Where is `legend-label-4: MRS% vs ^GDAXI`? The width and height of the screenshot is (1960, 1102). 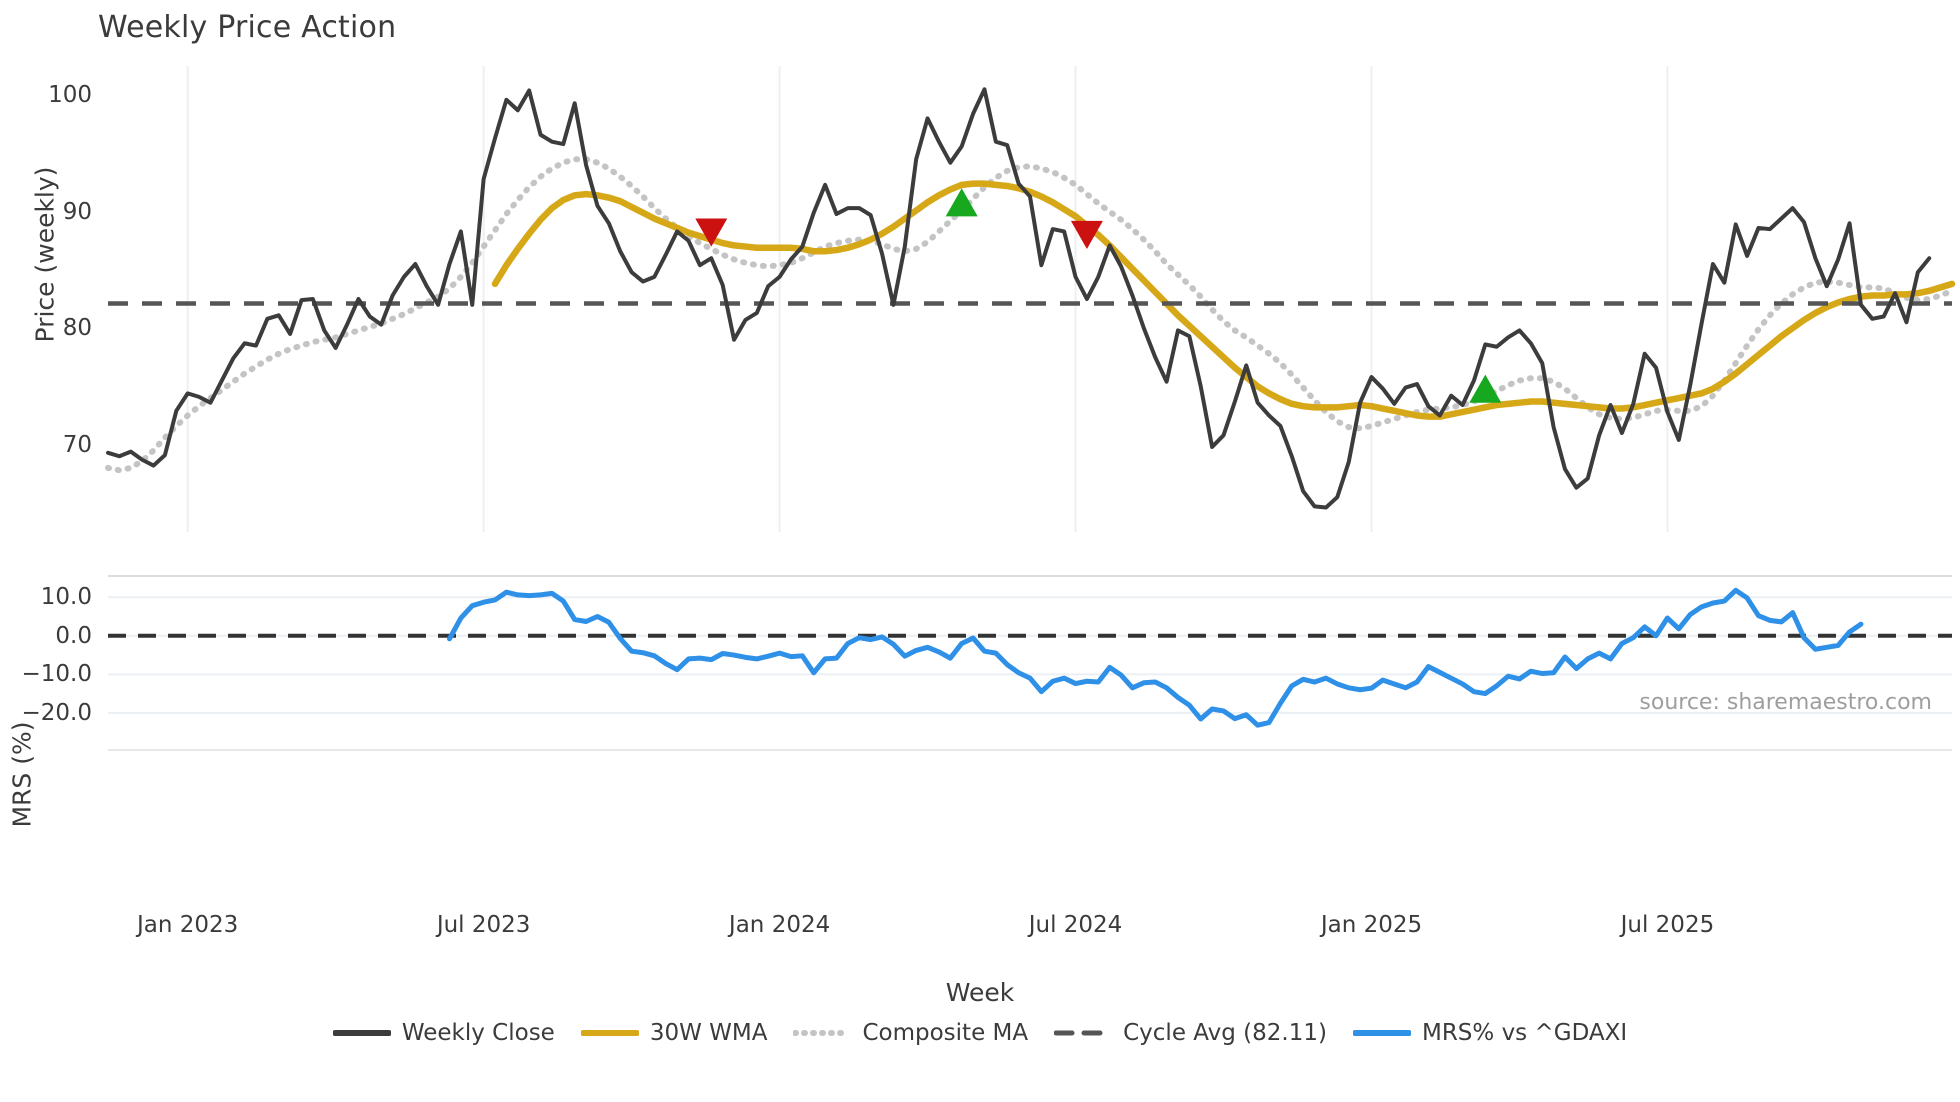
legend-label-4: MRS% vs ^GDAXI is located at coordinates (1524, 1033).